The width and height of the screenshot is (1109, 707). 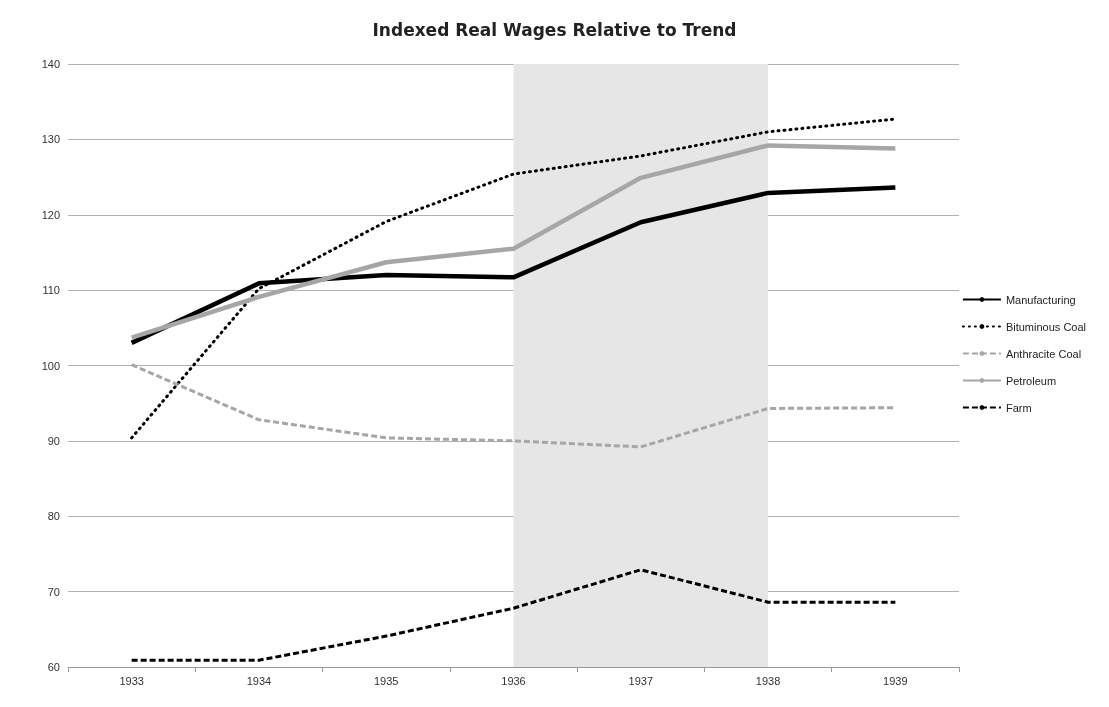 What do you see at coordinates (554, 29) in the screenshot?
I see `chart-title: Indexed Real Wages Relative to Trend` at bounding box center [554, 29].